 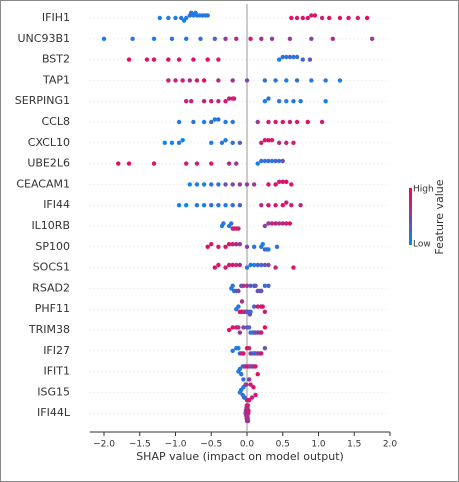 What do you see at coordinates (43, 38) in the screenshot?
I see `y-tick-label: UNC93B1` at bounding box center [43, 38].